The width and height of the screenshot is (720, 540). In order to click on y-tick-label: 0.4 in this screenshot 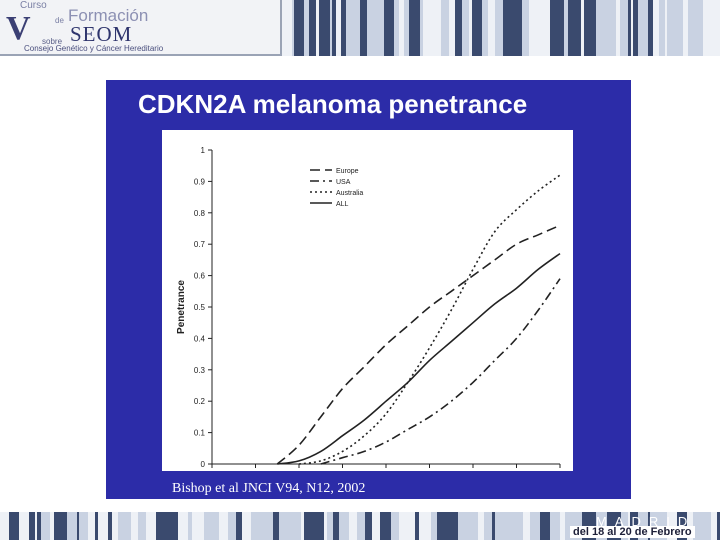, I will do `click(200, 338)`.